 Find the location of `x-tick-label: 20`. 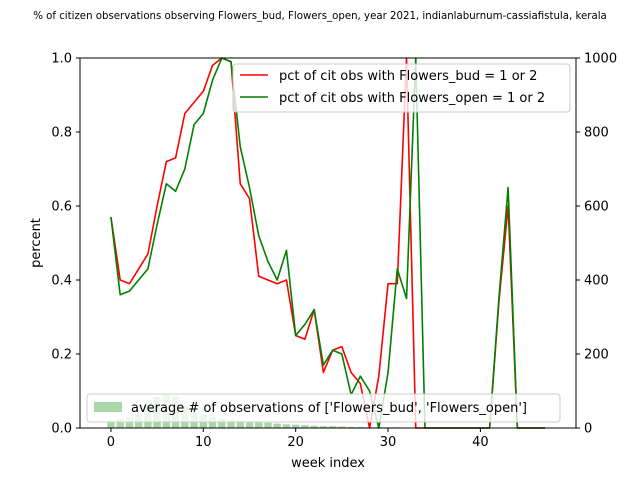

x-tick-label: 20 is located at coordinates (295, 442).